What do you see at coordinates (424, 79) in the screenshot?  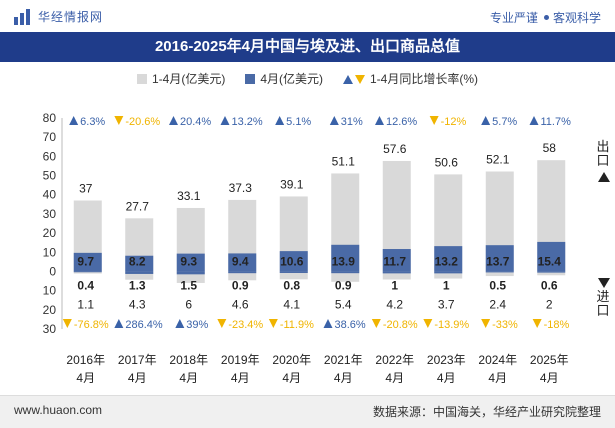 I see `legend-label-growth: 1-4月同比增长率(%)` at bounding box center [424, 79].